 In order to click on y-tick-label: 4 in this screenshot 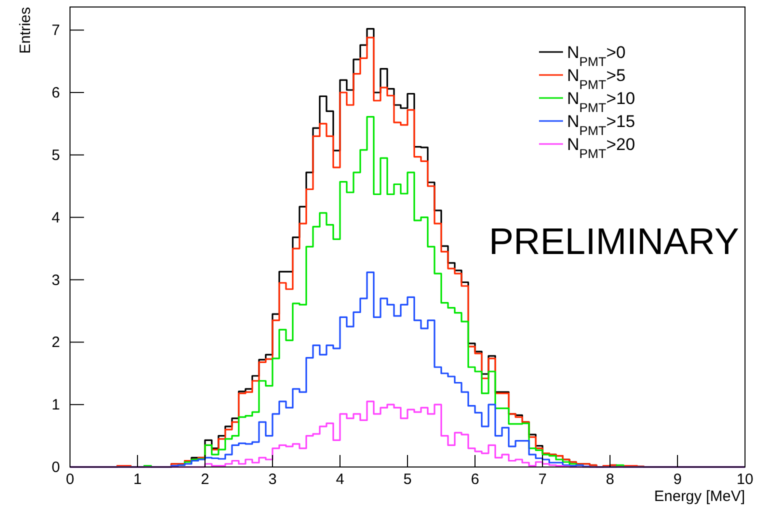, I will do `click(56, 217)`.